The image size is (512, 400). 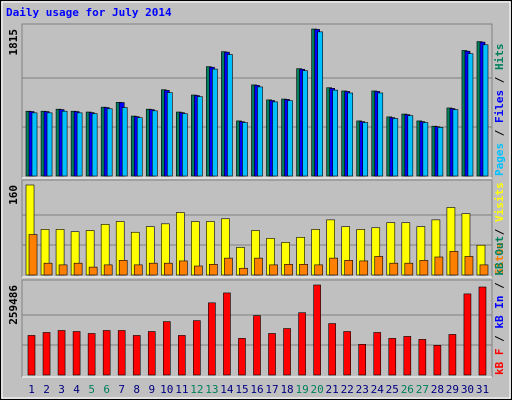 What do you see at coordinates (76, 389) in the screenshot?
I see `x-tick-label: 4` at bounding box center [76, 389].